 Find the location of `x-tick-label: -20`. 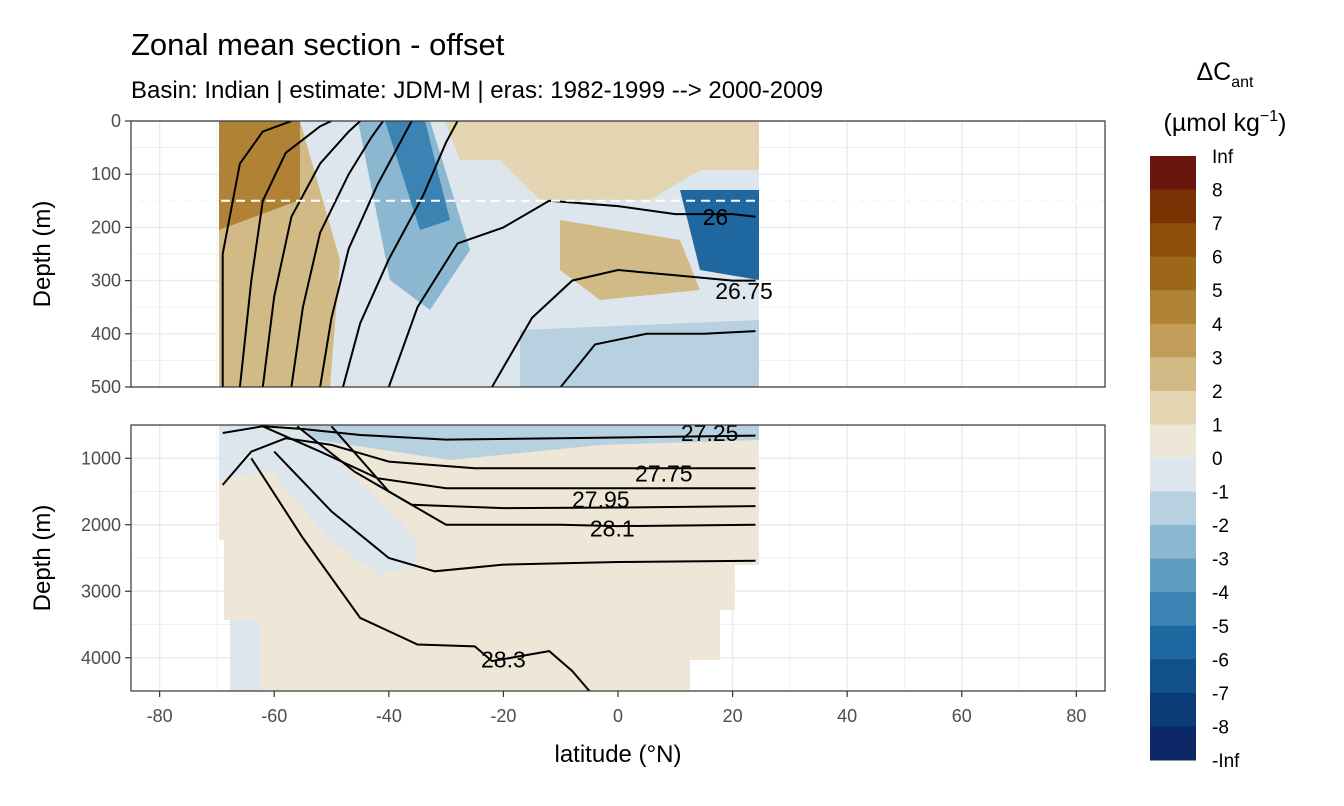

x-tick-label: -20 is located at coordinates (503, 716).